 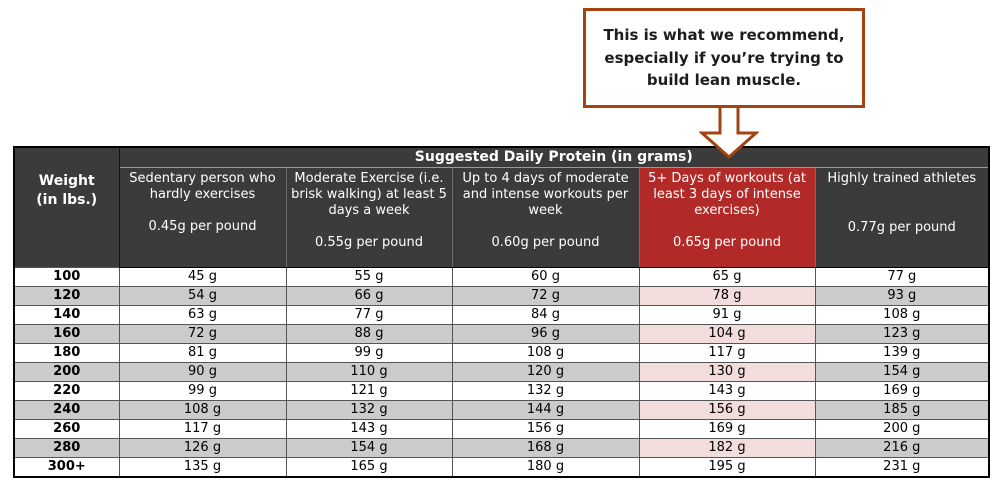 What do you see at coordinates (369, 333) in the screenshot?
I see `value-cell: 88 g` at bounding box center [369, 333].